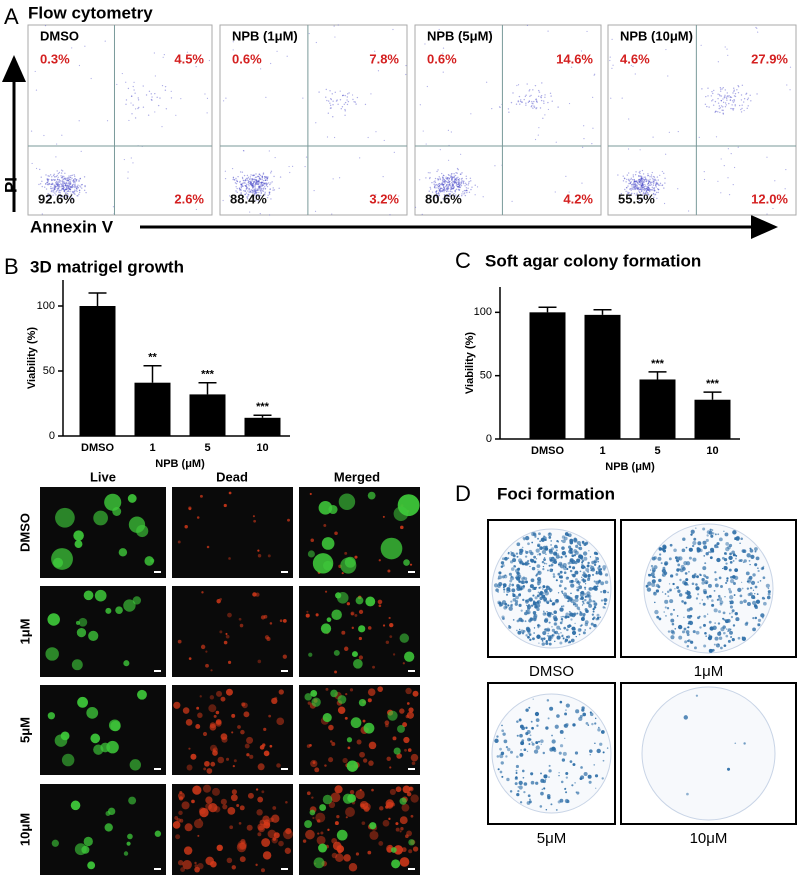 Image resolution: width=802 pixels, height=884 pixels. What do you see at coordinates (708, 588) in the screenshot?
I see `plate` at bounding box center [708, 588].